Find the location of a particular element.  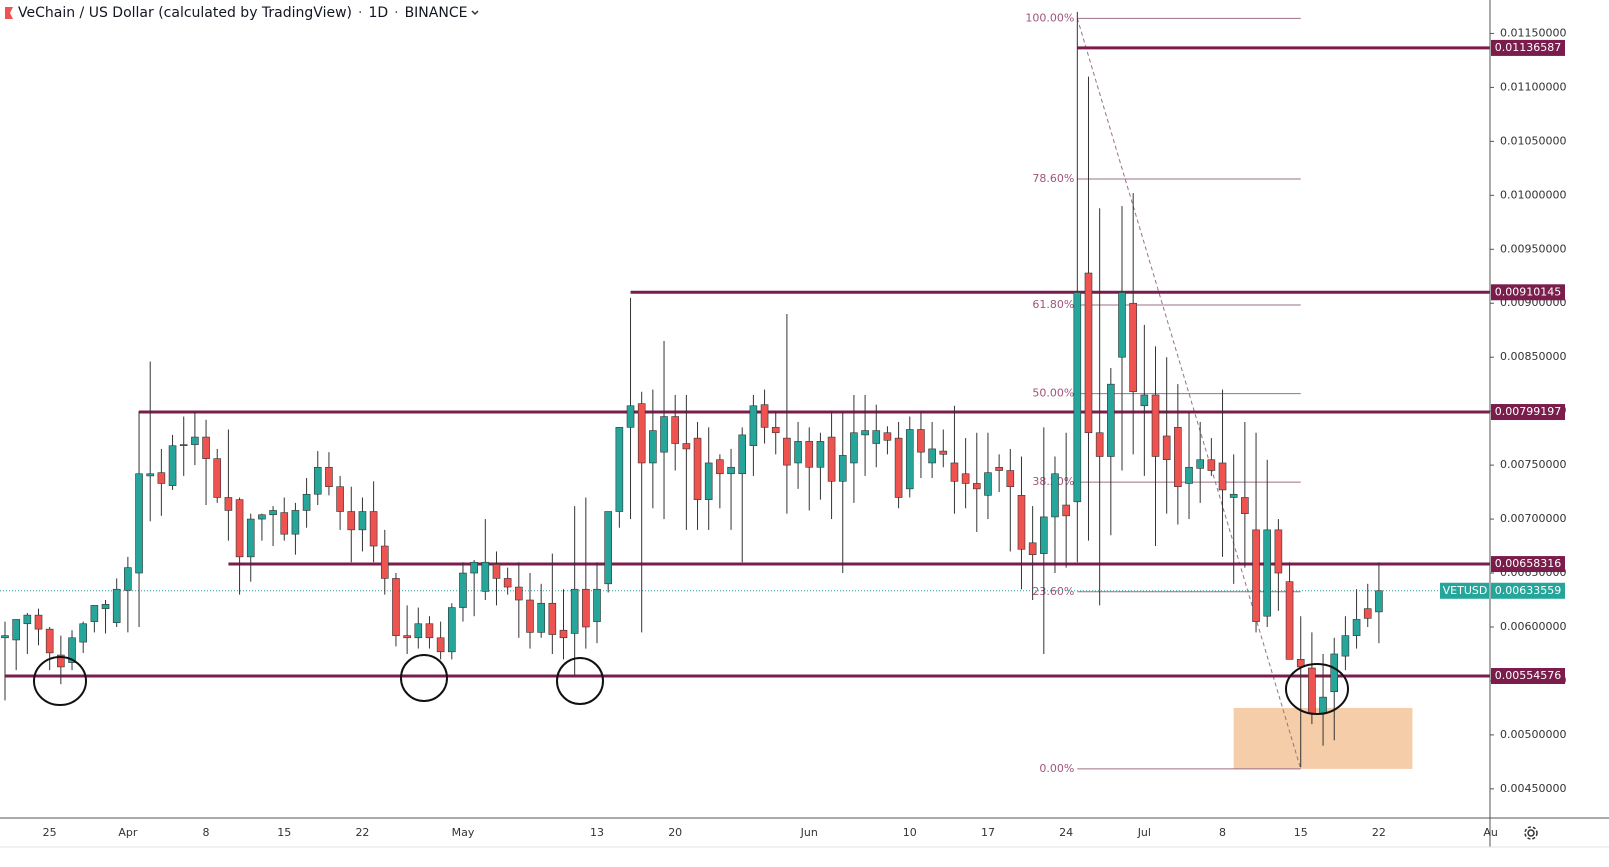

y-tick-label: 0.01150000 is located at coordinates (1533, 32).